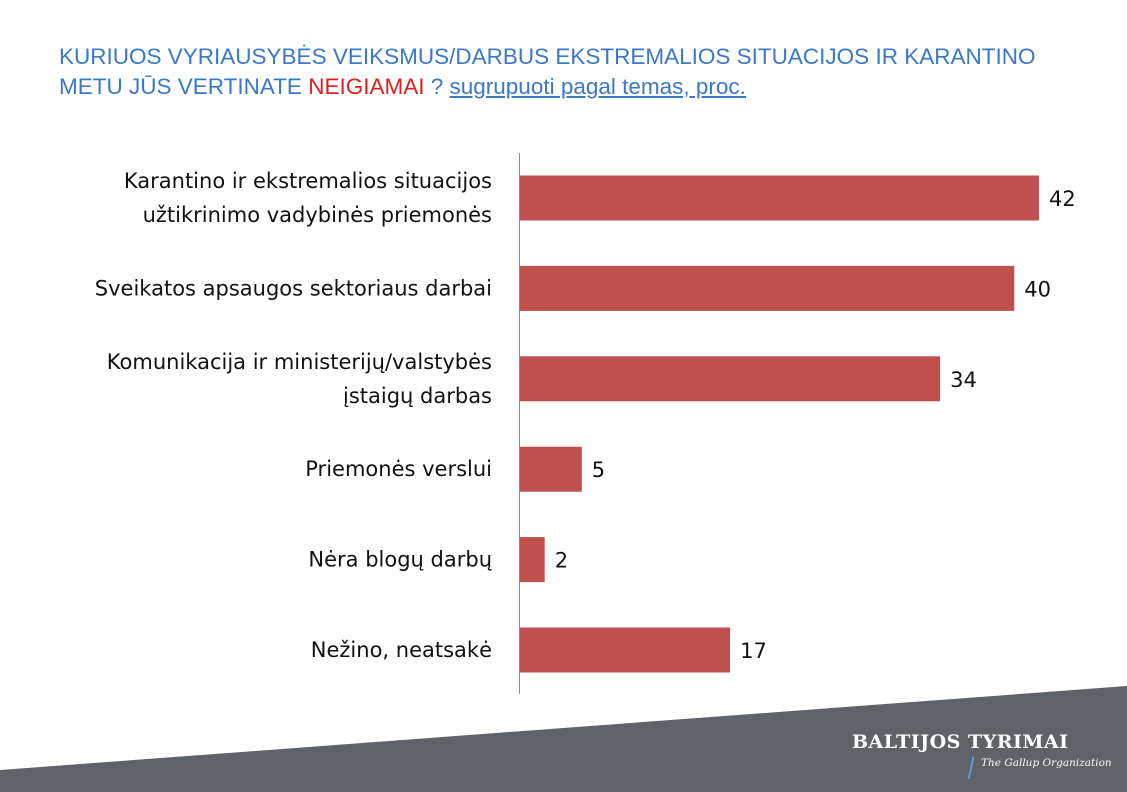 The image size is (1127, 792). I want to click on category-label-line: Sveikatos apsaugos sektoriaus darbai, so click(293, 288).